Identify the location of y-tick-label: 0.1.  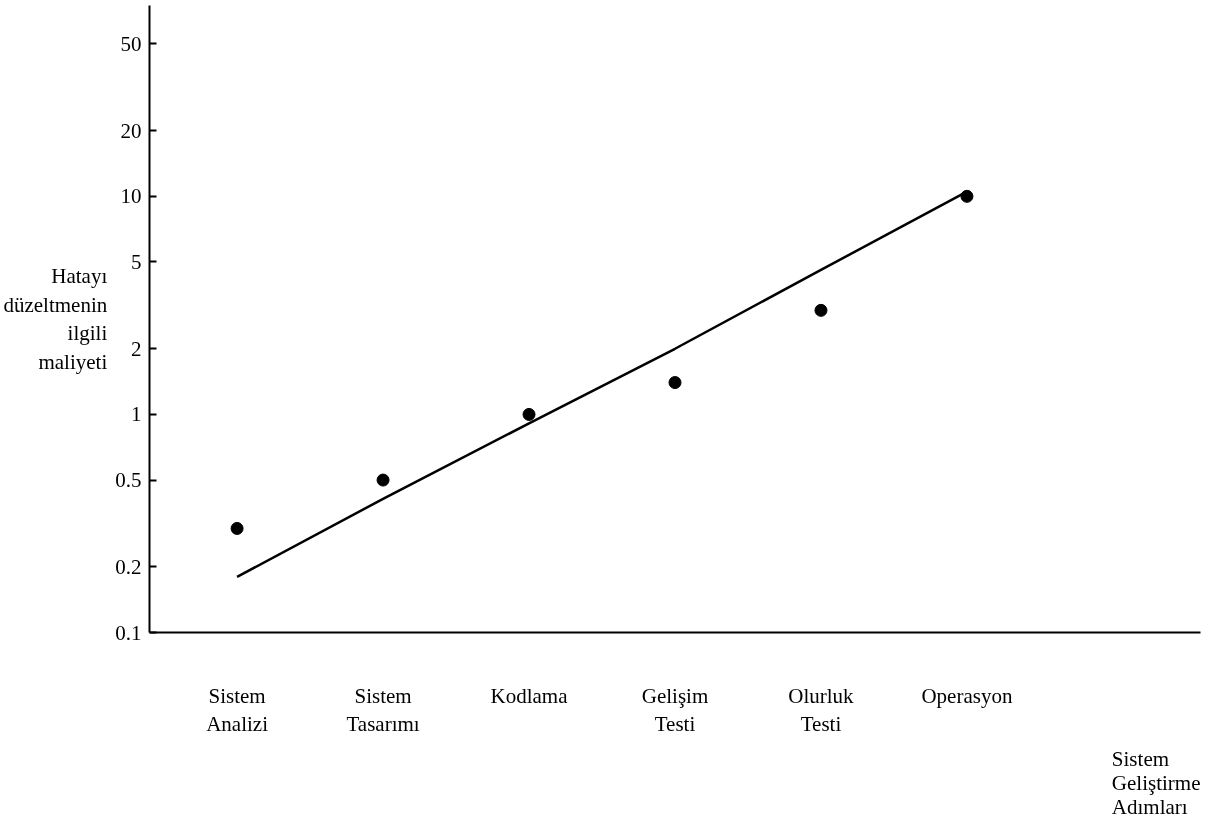
(128, 632).